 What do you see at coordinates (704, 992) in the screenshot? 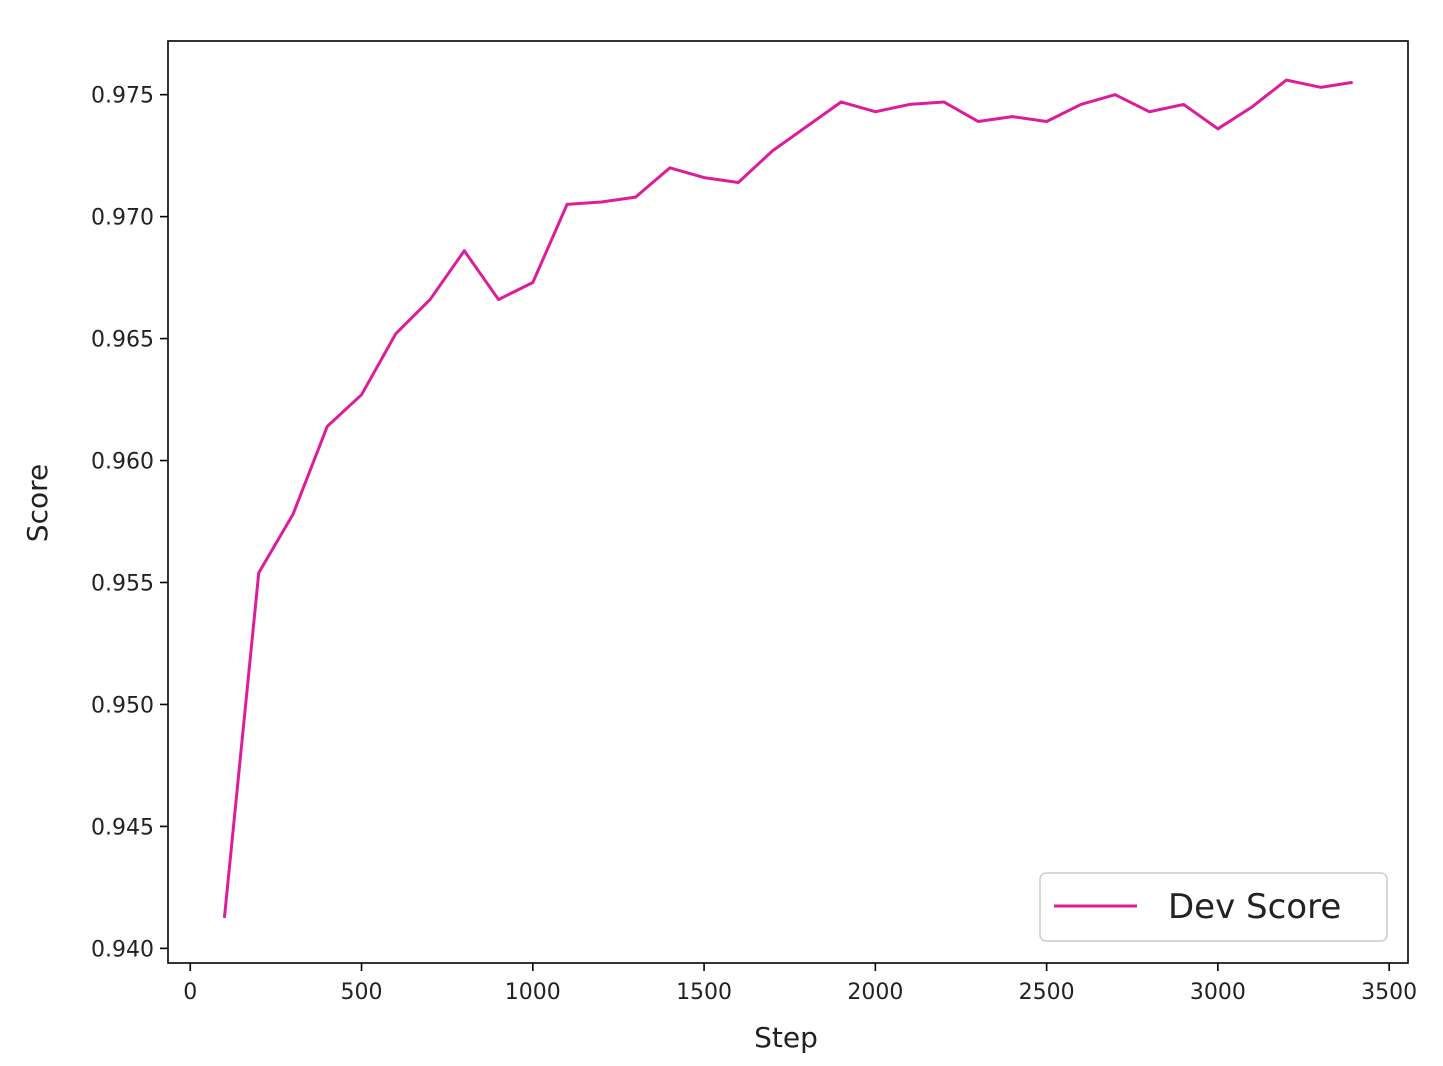
I see `x-tick-label: 1500` at bounding box center [704, 992].